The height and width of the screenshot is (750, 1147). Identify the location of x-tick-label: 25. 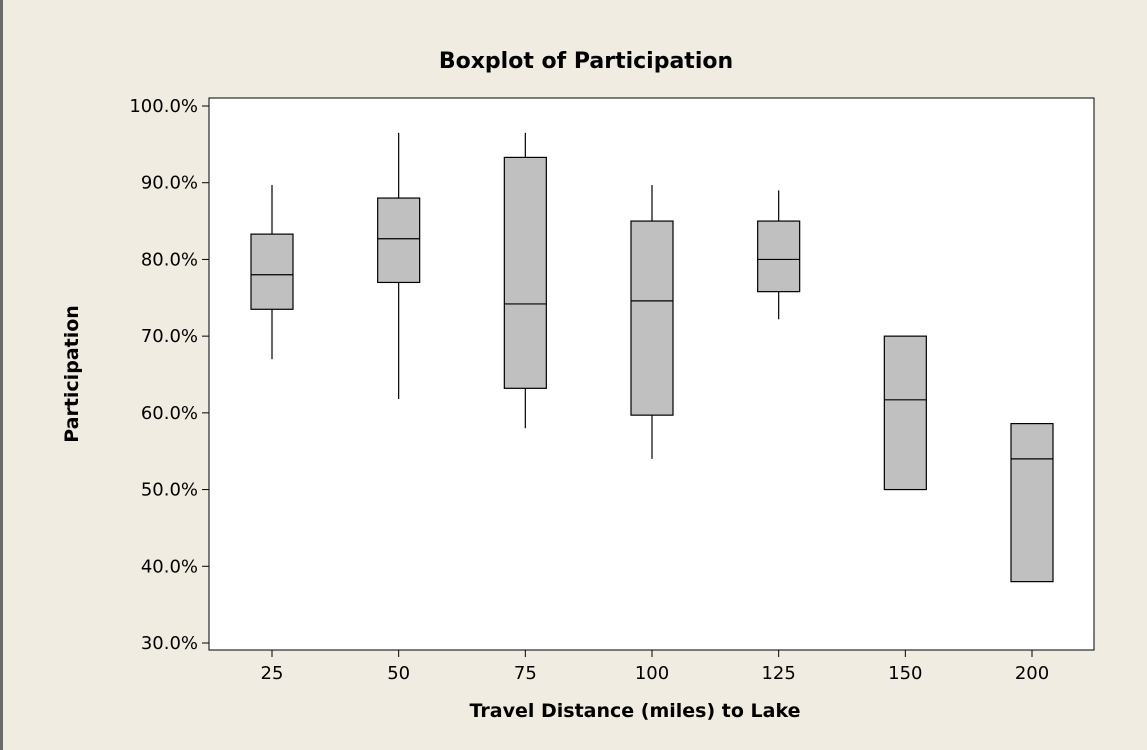
(272, 673).